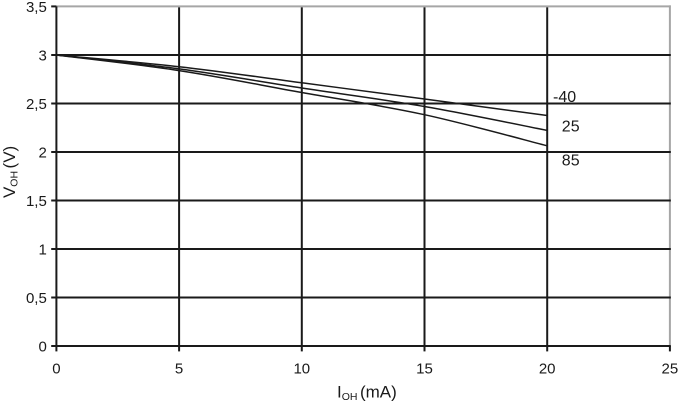 The height and width of the screenshot is (404, 683). I want to click on svg-text: 3, so click(42, 55).